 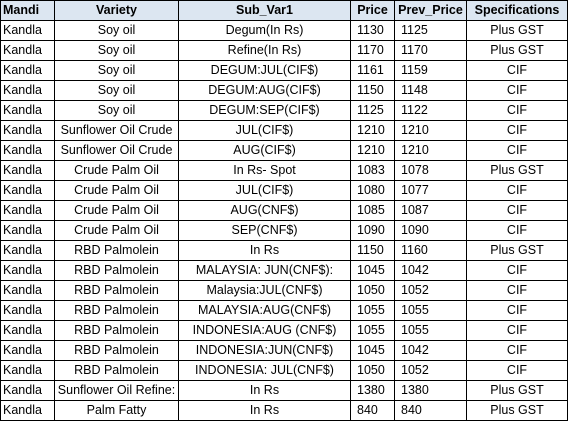 I want to click on cell-price: 1083, so click(x=372, y=170).